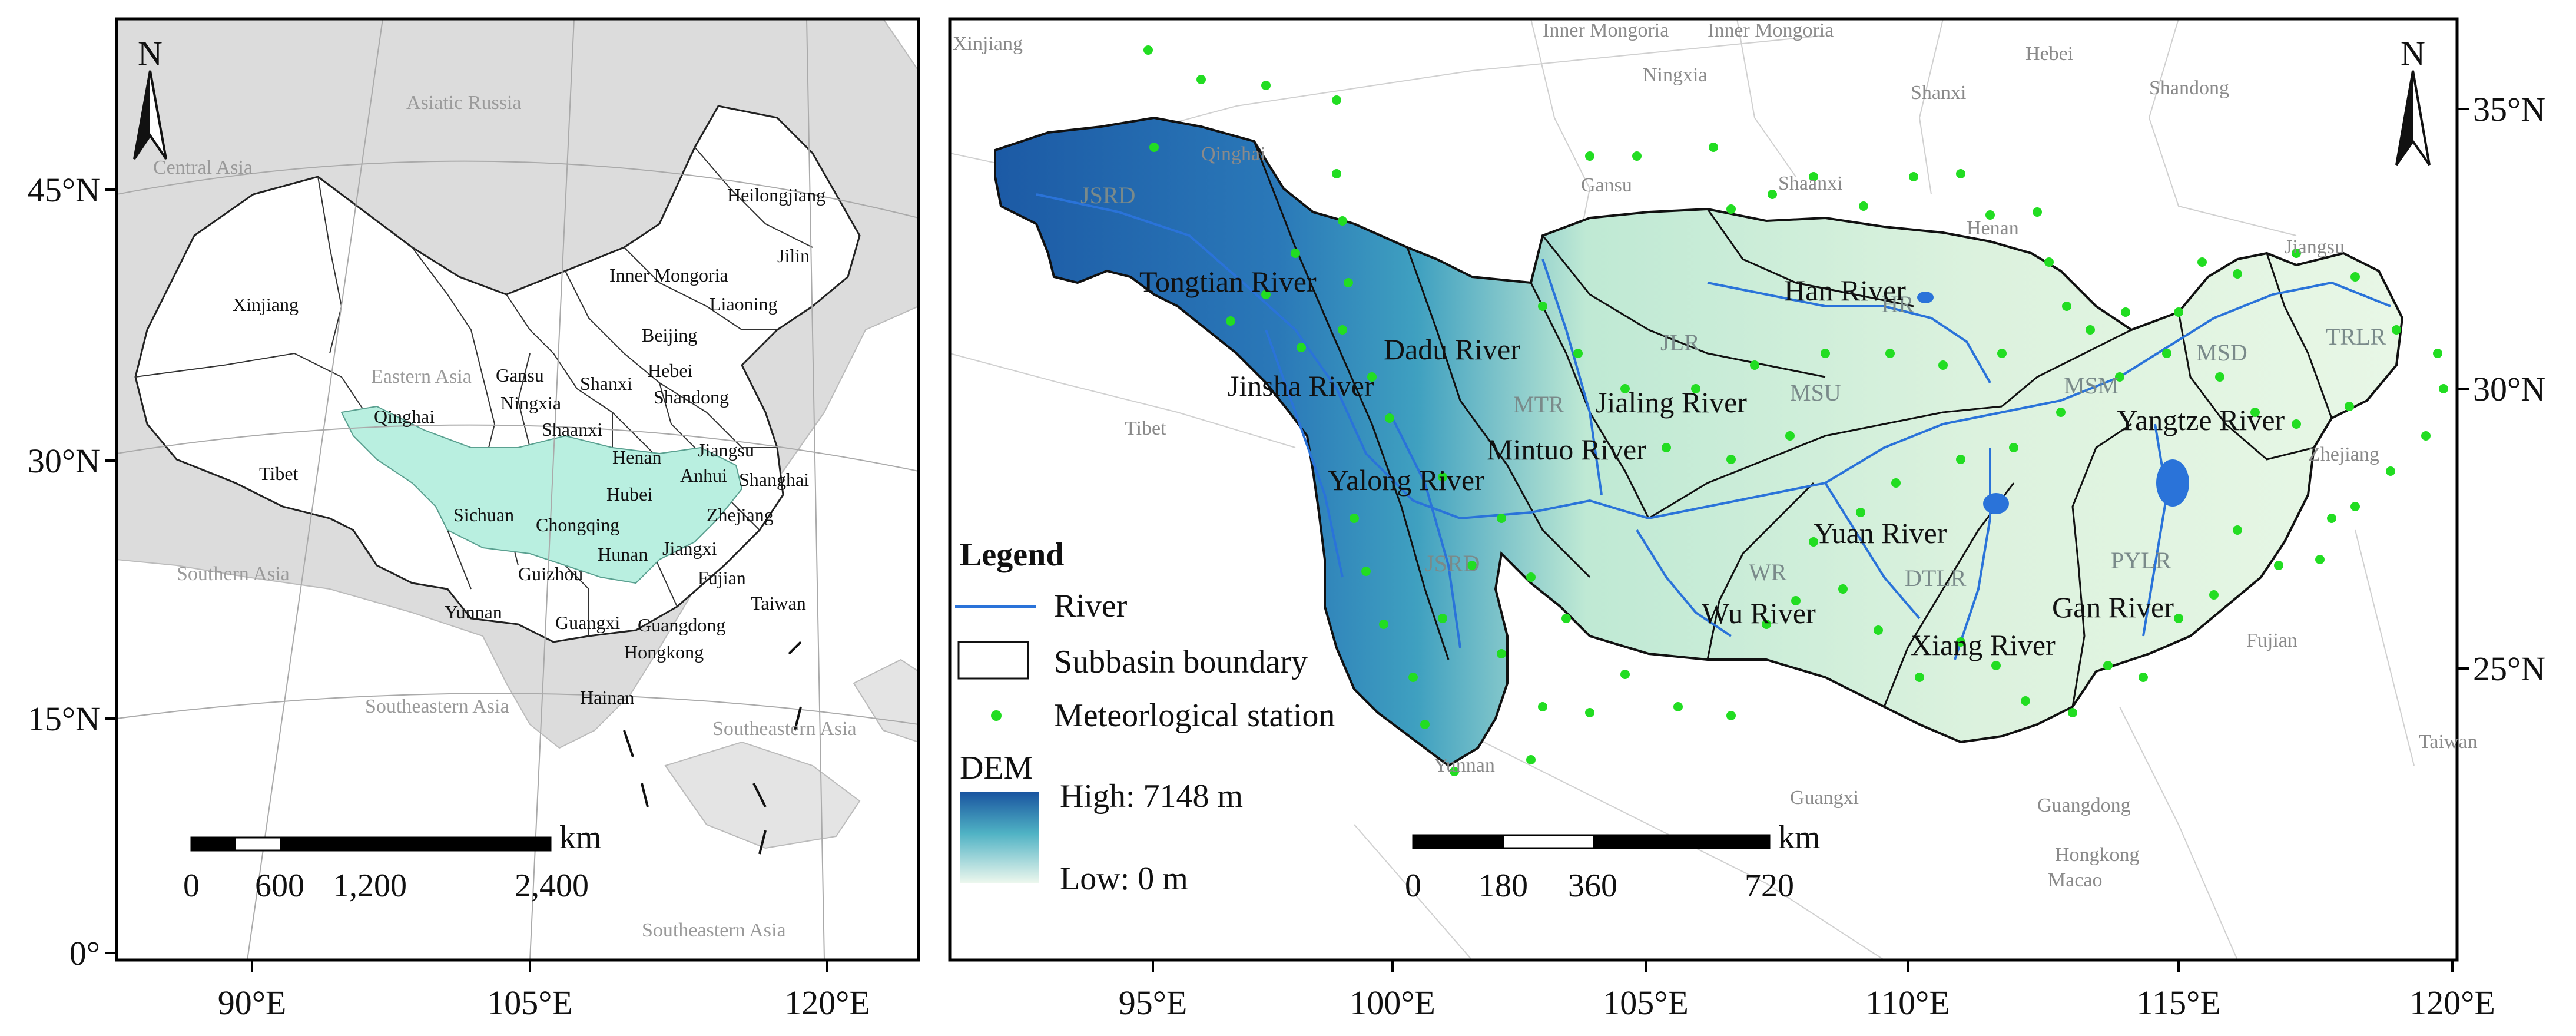  What do you see at coordinates (1538, 404) in the screenshot?
I see `subbasin-code: MTR` at bounding box center [1538, 404].